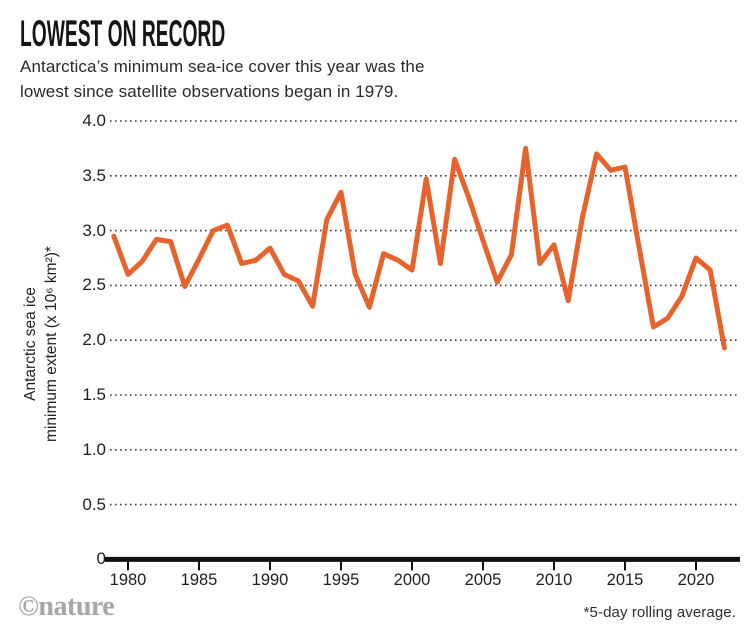 Image resolution: width=751 pixels, height=640 pixels. What do you see at coordinates (128, 580) in the screenshot?
I see `x-tick-label: 1980` at bounding box center [128, 580].